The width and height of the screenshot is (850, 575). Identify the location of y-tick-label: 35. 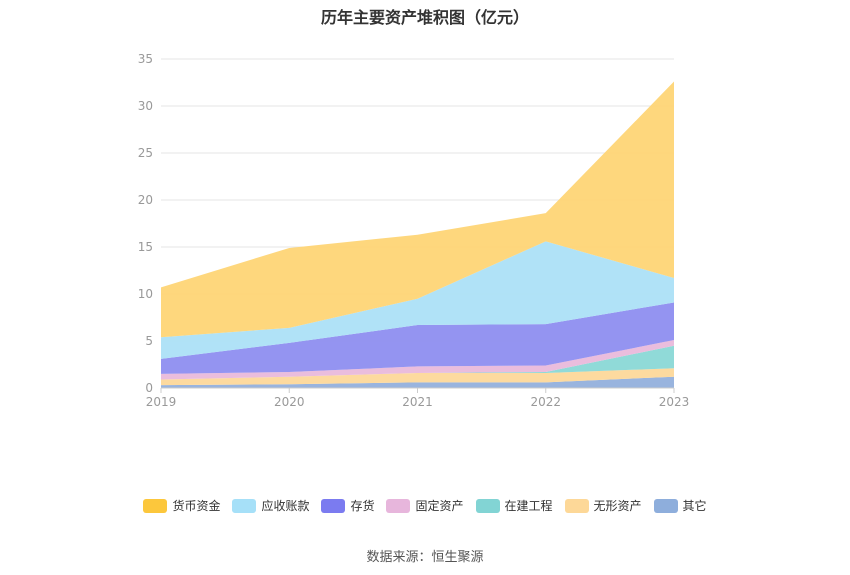
(145, 59).